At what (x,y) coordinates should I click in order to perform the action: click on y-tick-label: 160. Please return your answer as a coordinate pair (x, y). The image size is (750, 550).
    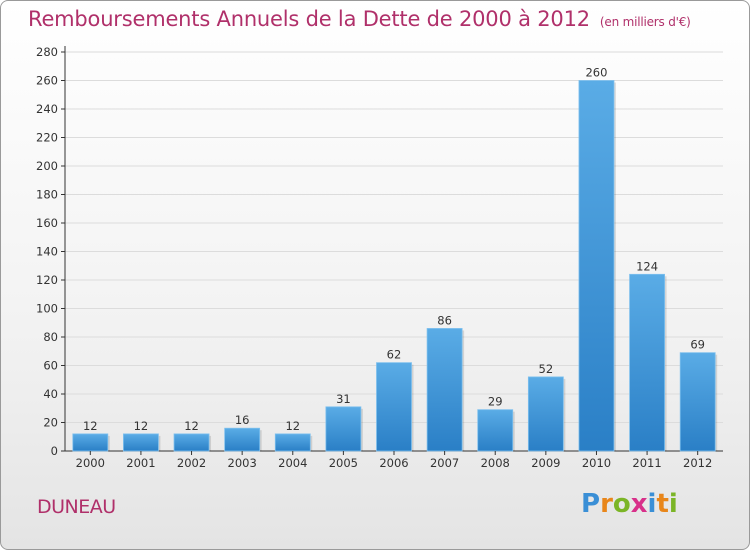
    Looking at the image, I should click on (47, 223).